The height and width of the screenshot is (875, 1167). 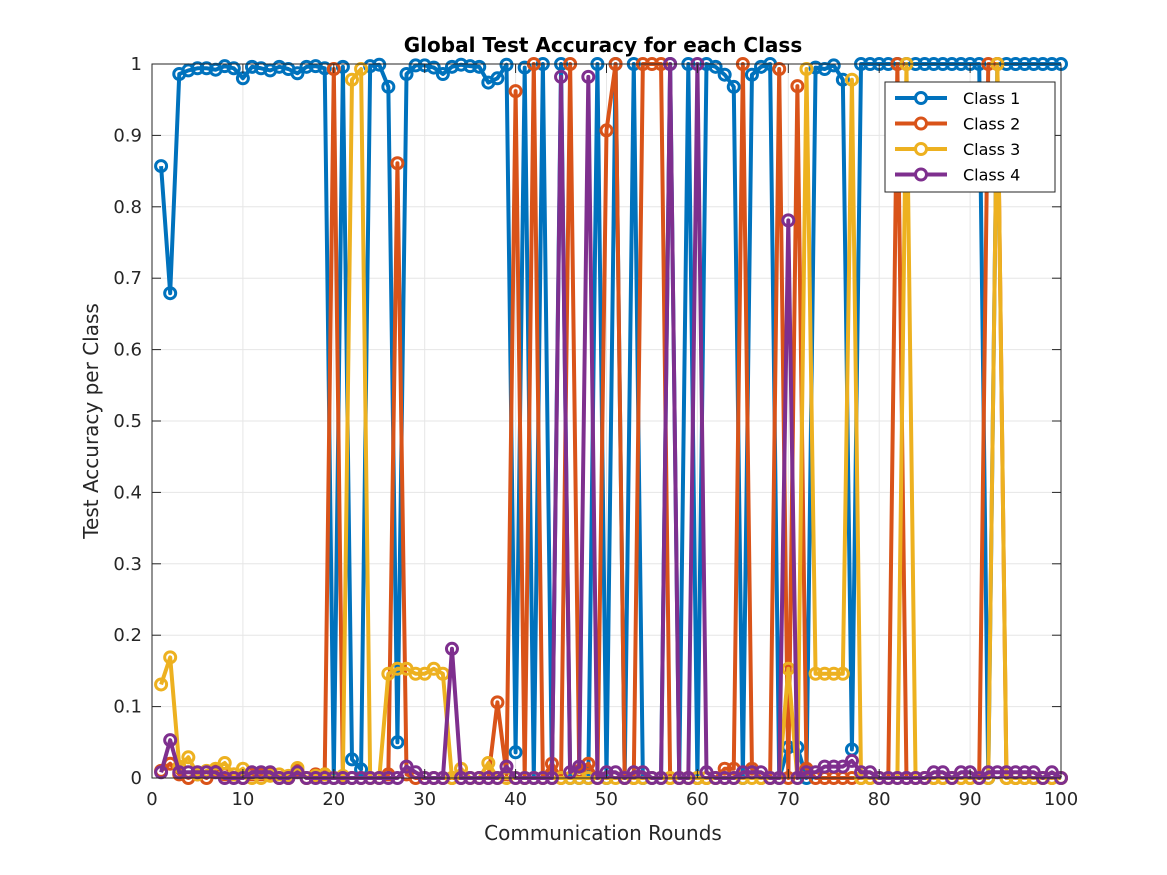 What do you see at coordinates (242, 799) in the screenshot?
I see `x-tick-label: 10` at bounding box center [242, 799].